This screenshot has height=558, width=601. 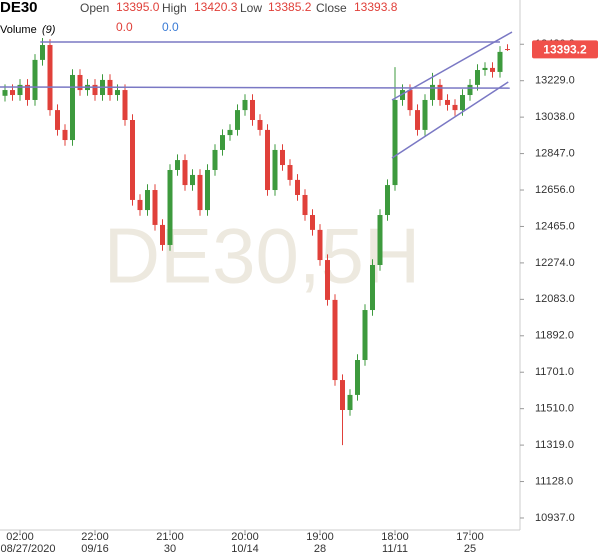 I want to click on y-tick-label: 11319.0, so click(x=554, y=445).